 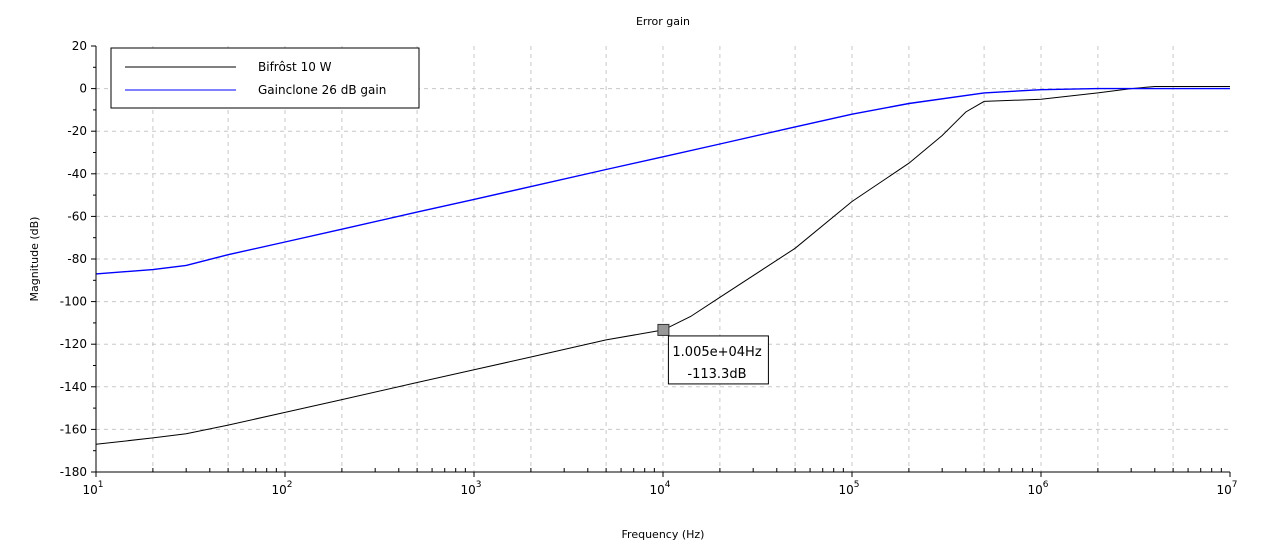 What do you see at coordinates (77, 131) in the screenshot?
I see `y-tick-label: -20` at bounding box center [77, 131].